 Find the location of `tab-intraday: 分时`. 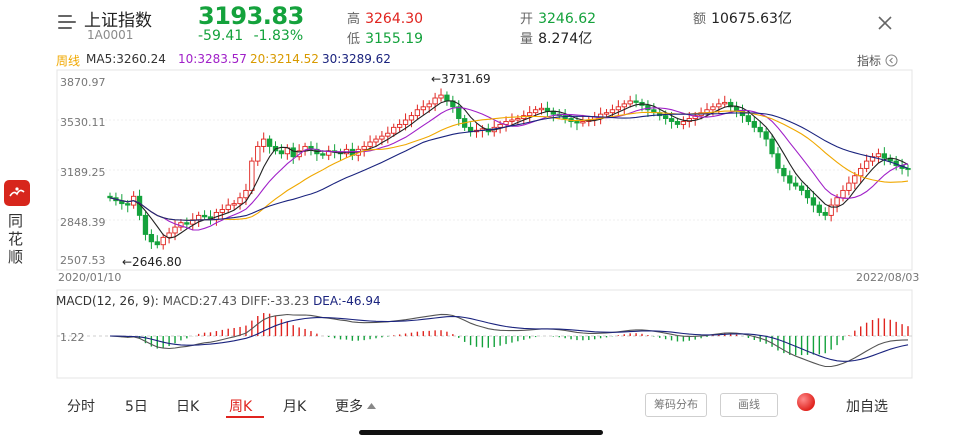

tab-intraday: 分时 is located at coordinates (81, 407).